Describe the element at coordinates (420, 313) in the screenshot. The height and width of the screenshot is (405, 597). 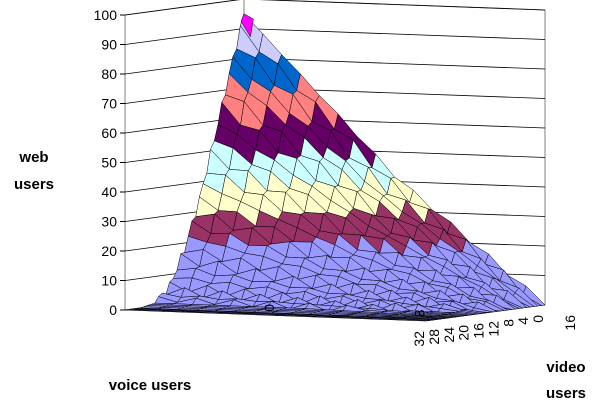
I see `y-tick-label: 8` at that location.